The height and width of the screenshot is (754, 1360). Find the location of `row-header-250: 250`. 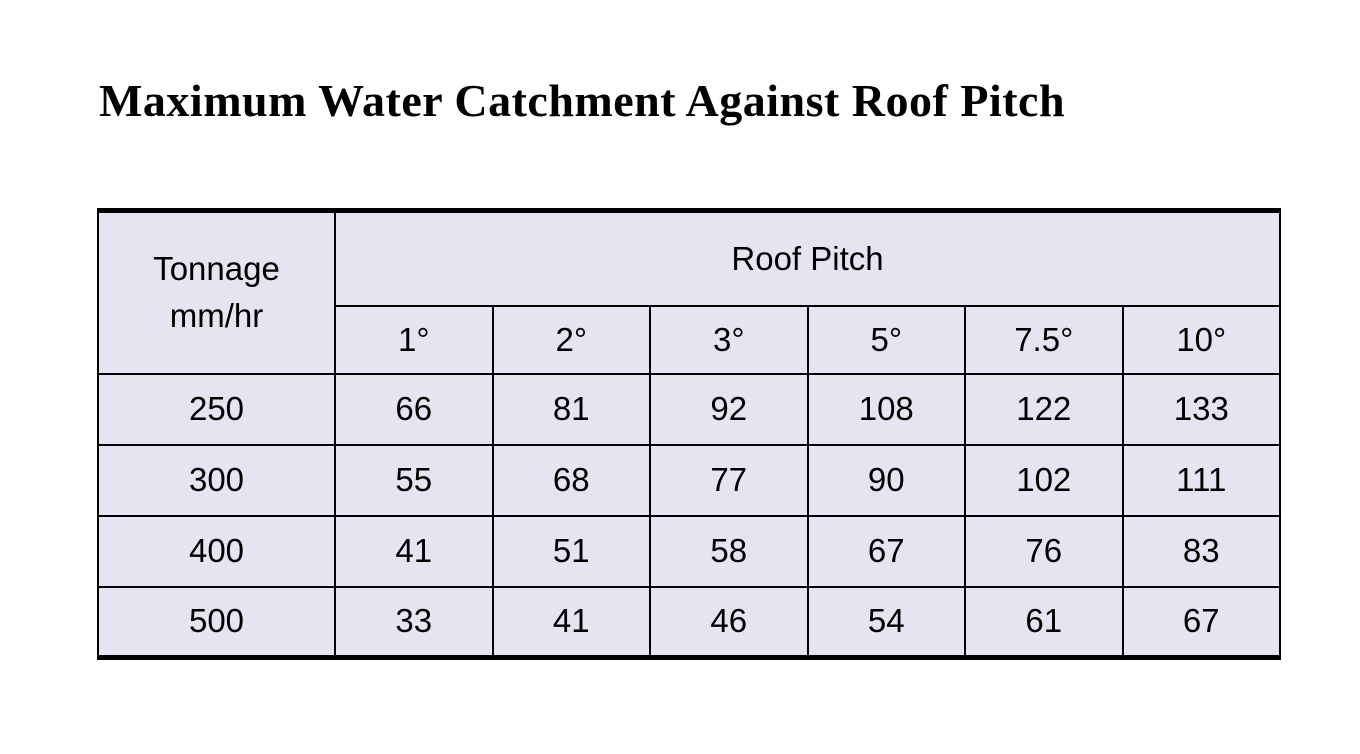

row-header-250: 250 is located at coordinates (216, 409).